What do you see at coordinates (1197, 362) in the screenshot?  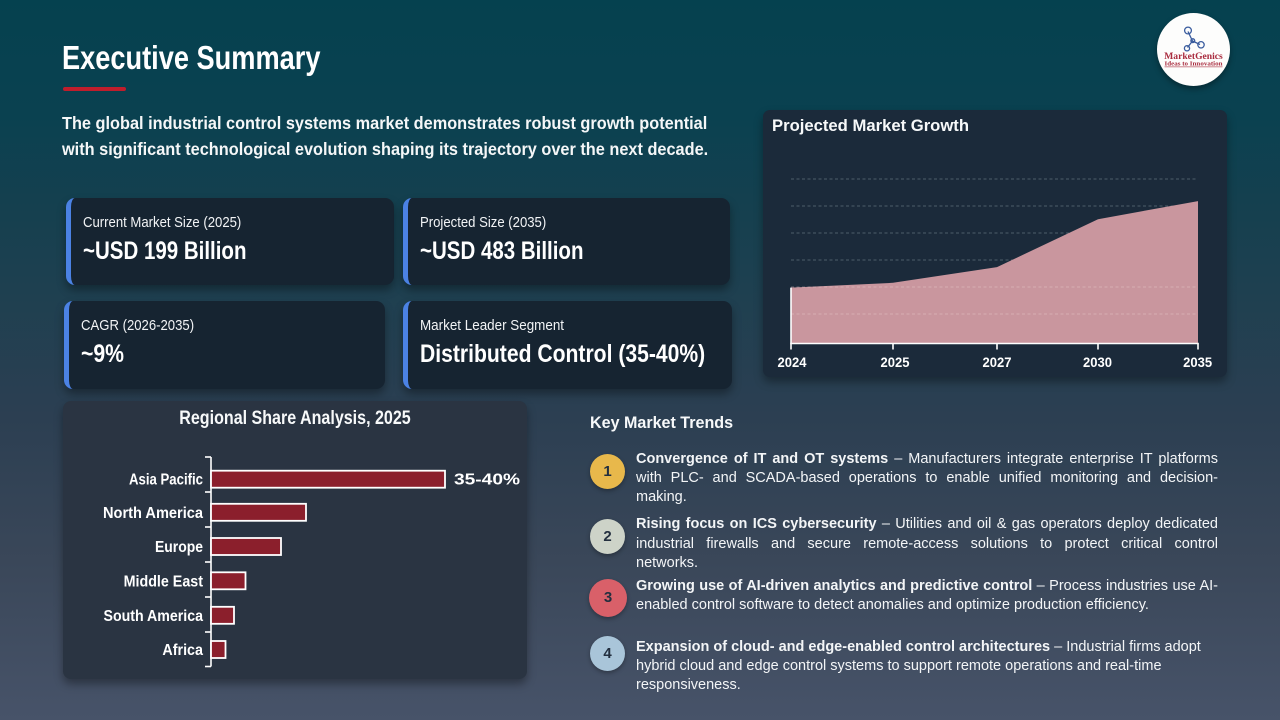 I see `svg-text: 2035` at bounding box center [1197, 362].